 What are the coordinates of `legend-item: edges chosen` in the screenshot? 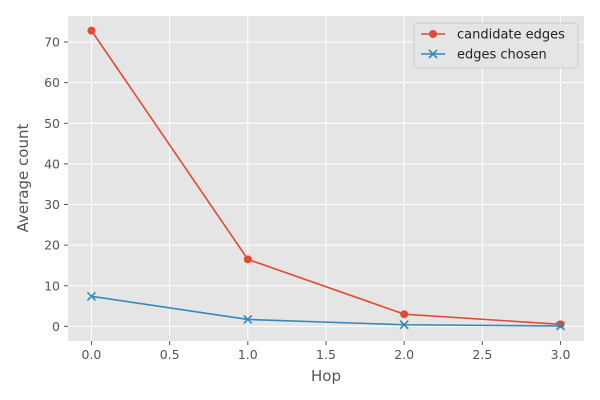 It's located at (484, 55).